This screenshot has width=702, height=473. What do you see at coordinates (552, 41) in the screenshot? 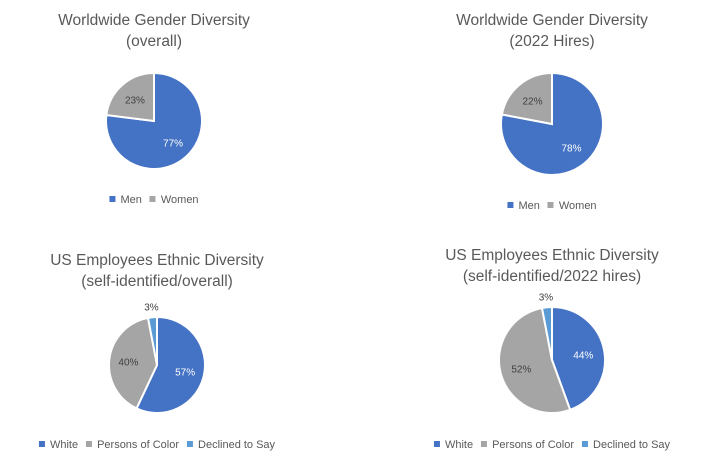
I see `title-line: (2022 Hires)` at bounding box center [552, 41].